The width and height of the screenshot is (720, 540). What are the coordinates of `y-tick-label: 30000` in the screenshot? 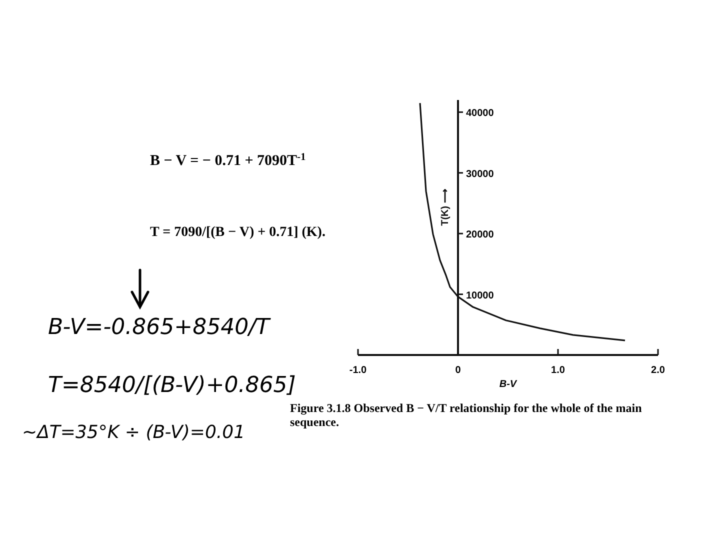 It's located at (480, 174).